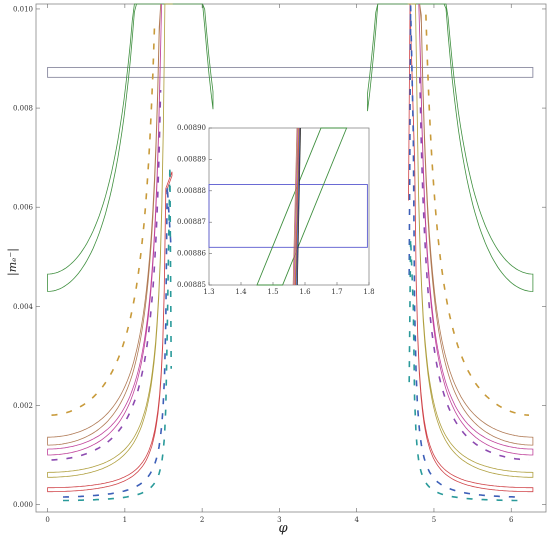 The image size is (550, 542). Describe the element at coordinates (272, 292) in the screenshot. I see `inset-x-tick-label: 1.5` at that location.